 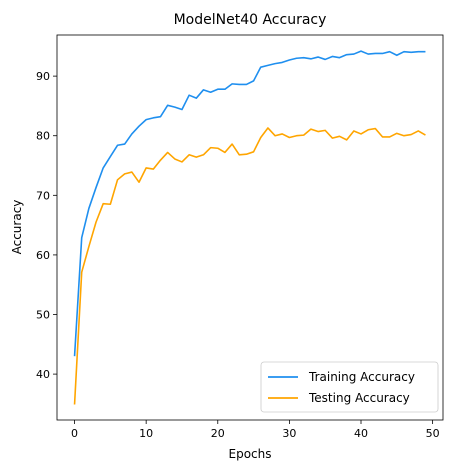 I want to click on x-tick-label: 10, so click(x=146, y=433).